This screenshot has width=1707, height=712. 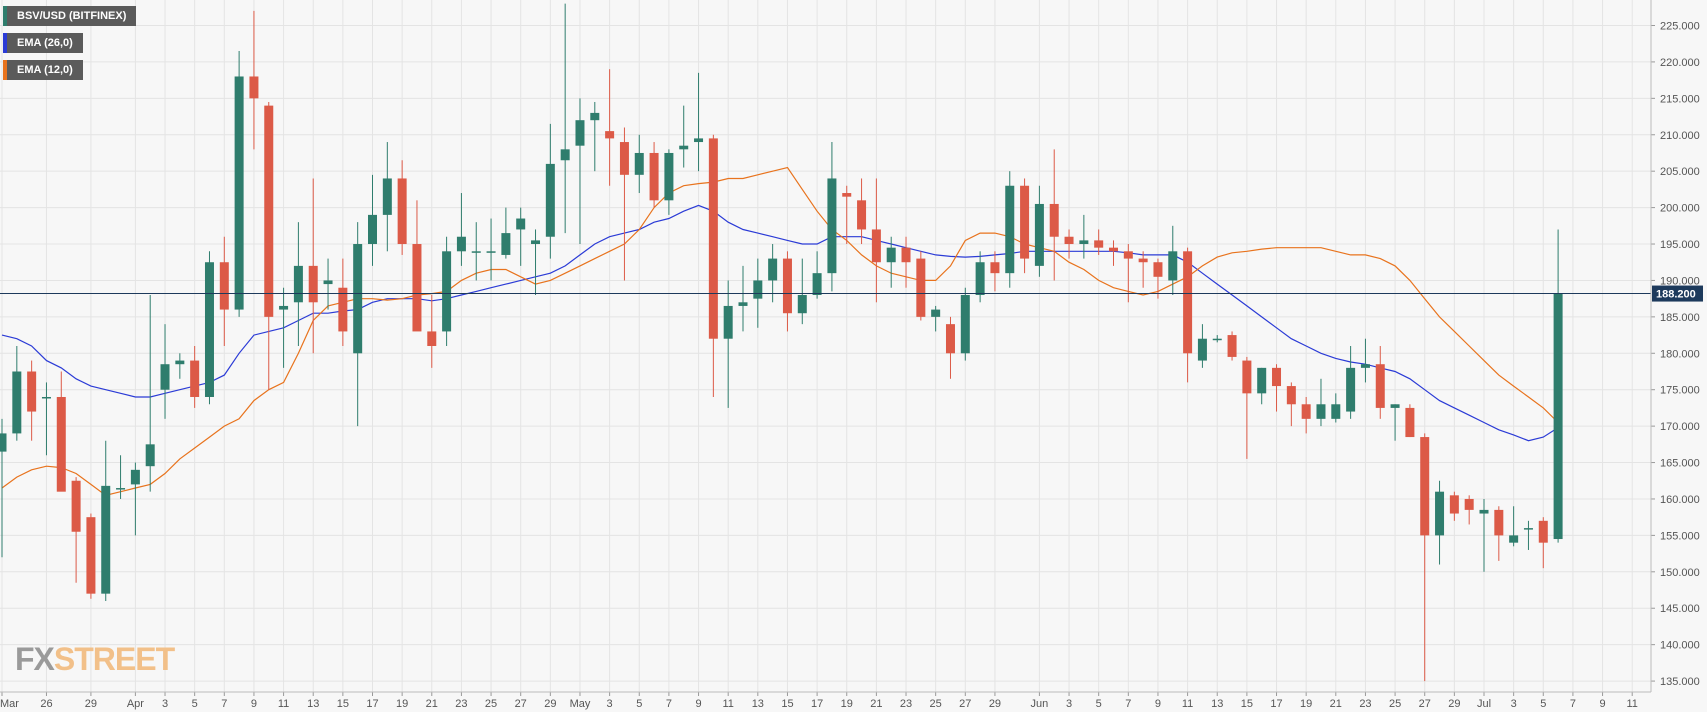 What do you see at coordinates (1680, 245) in the screenshot?
I see `y-tick-label: 195.000` at bounding box center [1680, 245].